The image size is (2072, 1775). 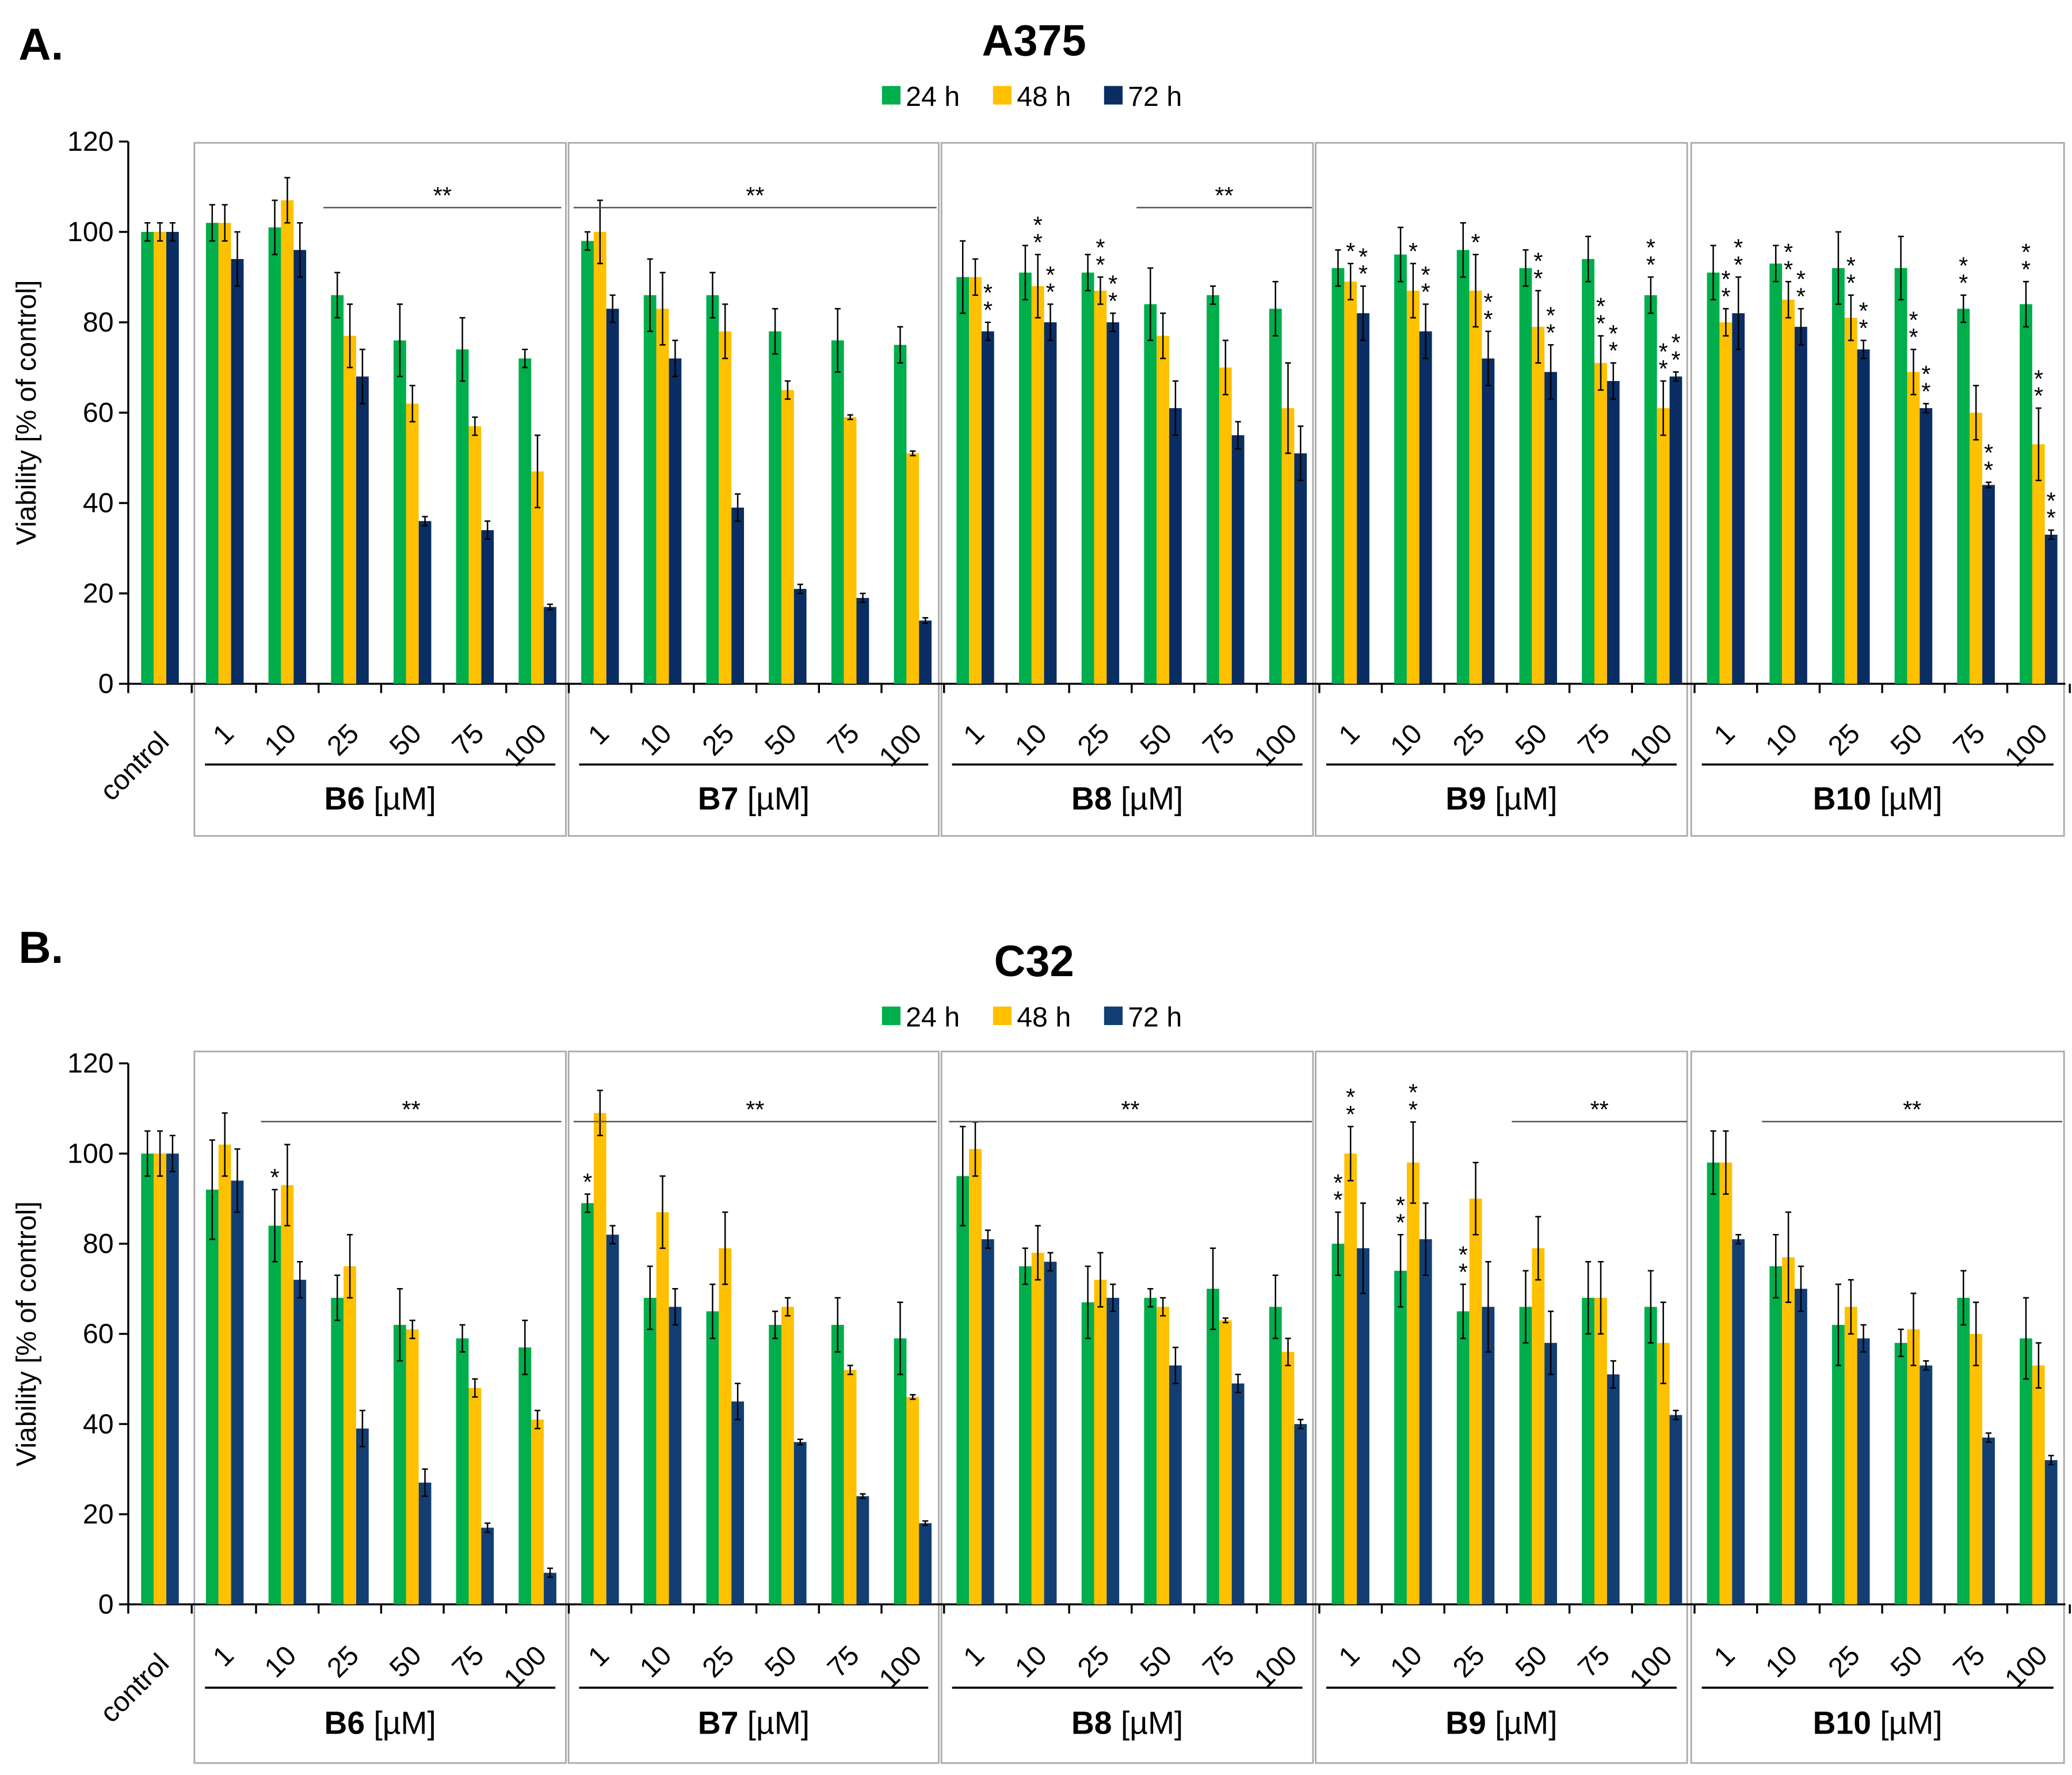 I want to click on group-label-b7: B7 [µM], so click(x=754, y=798).